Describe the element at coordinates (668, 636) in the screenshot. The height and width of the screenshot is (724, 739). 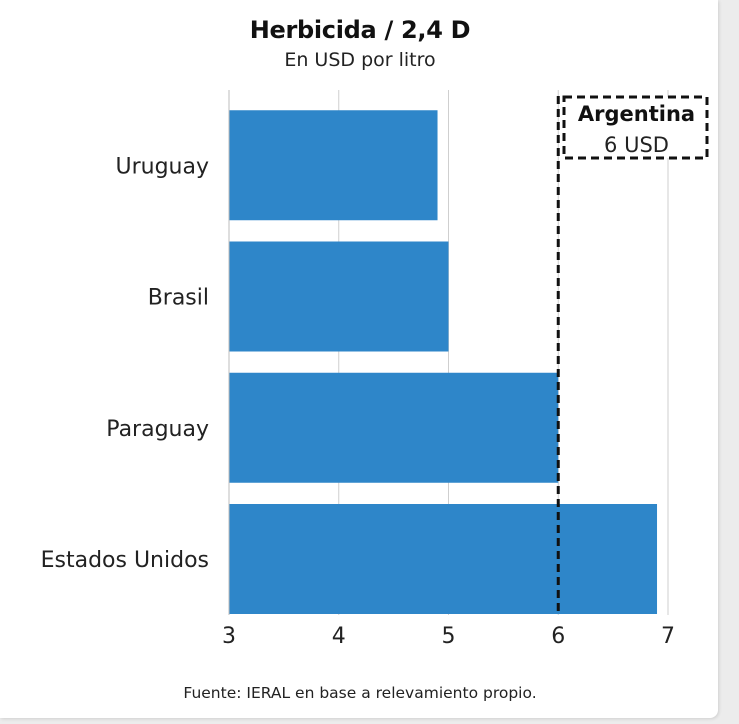
I see `x-tick-label: 7` at that location.